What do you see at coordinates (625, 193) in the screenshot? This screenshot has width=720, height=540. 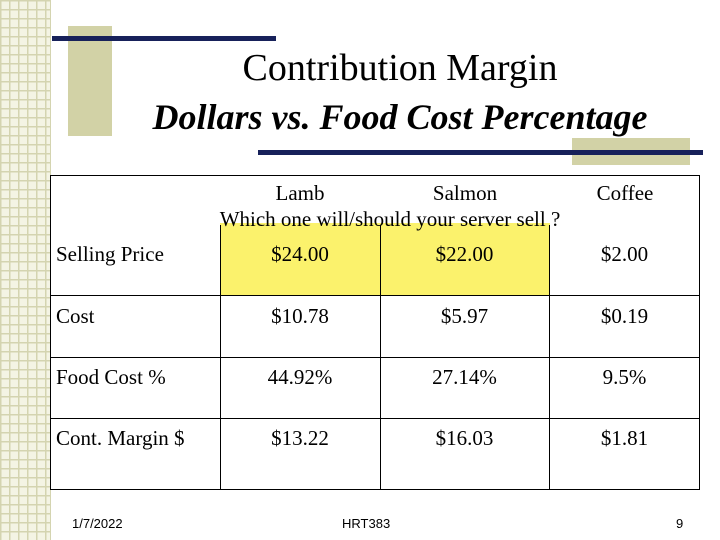 I see `column-header-coffee: Coffee` at bounding box center [625, 193].